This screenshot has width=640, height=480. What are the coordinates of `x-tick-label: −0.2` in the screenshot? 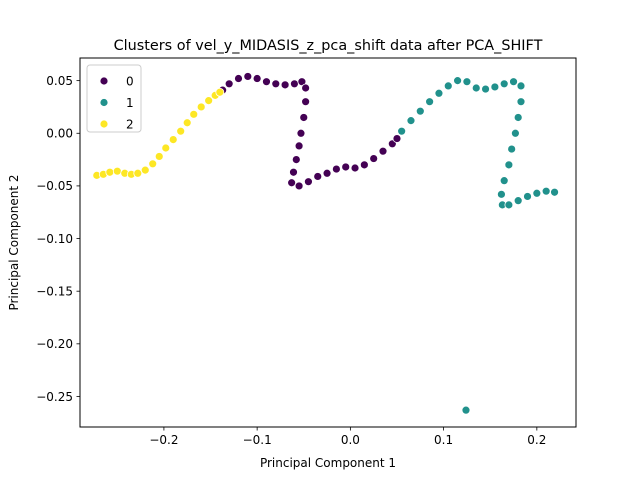 It's located at (163, 440).